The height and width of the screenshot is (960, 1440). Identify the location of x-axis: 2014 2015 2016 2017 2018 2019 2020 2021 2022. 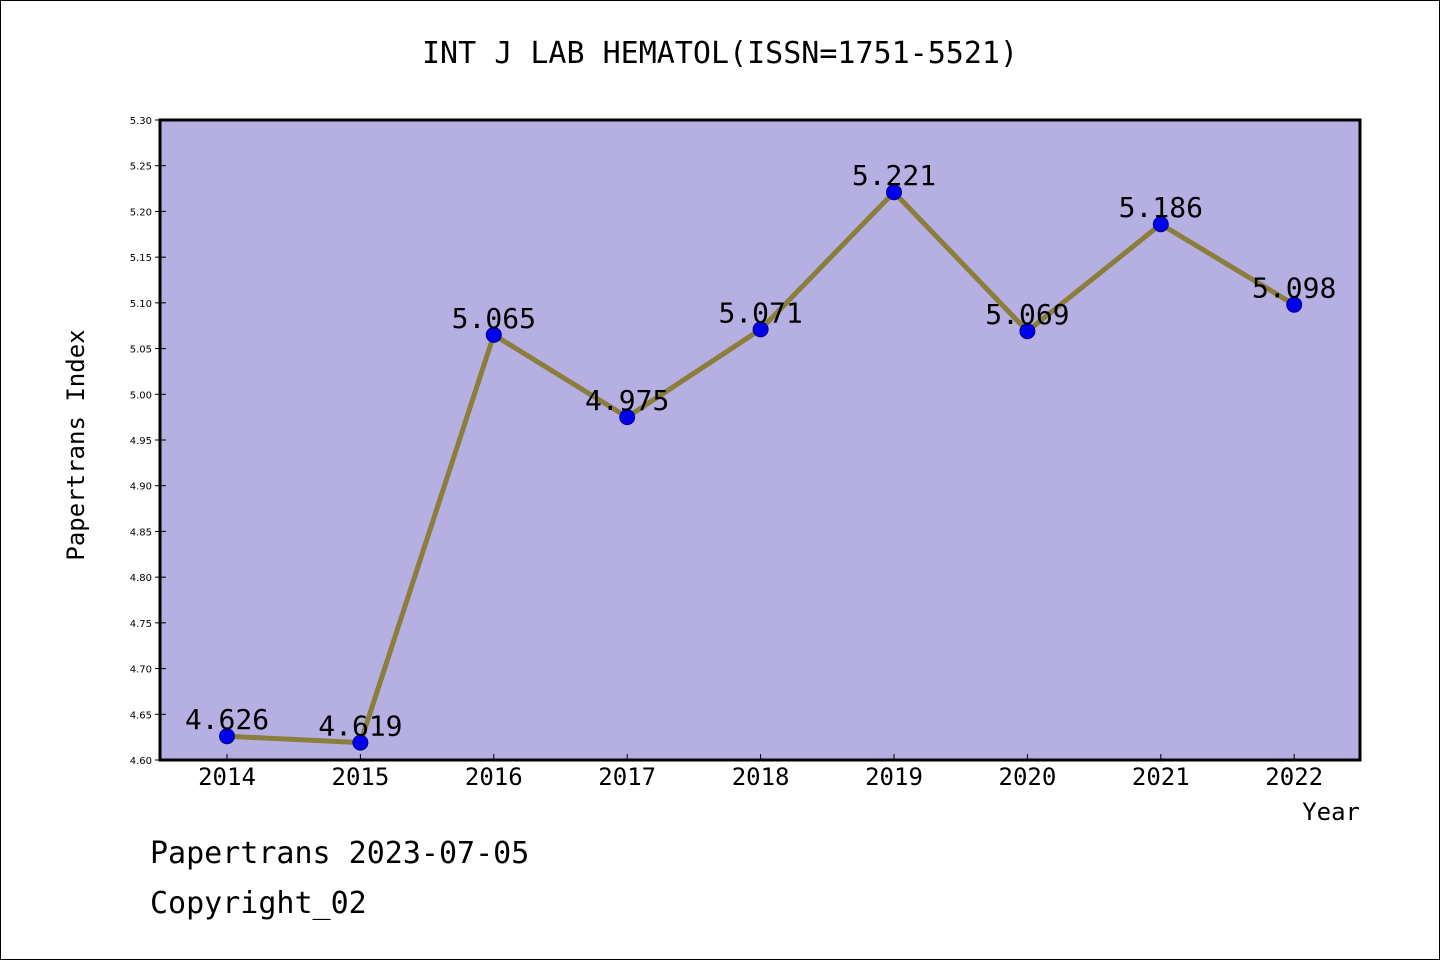
(760, 772).